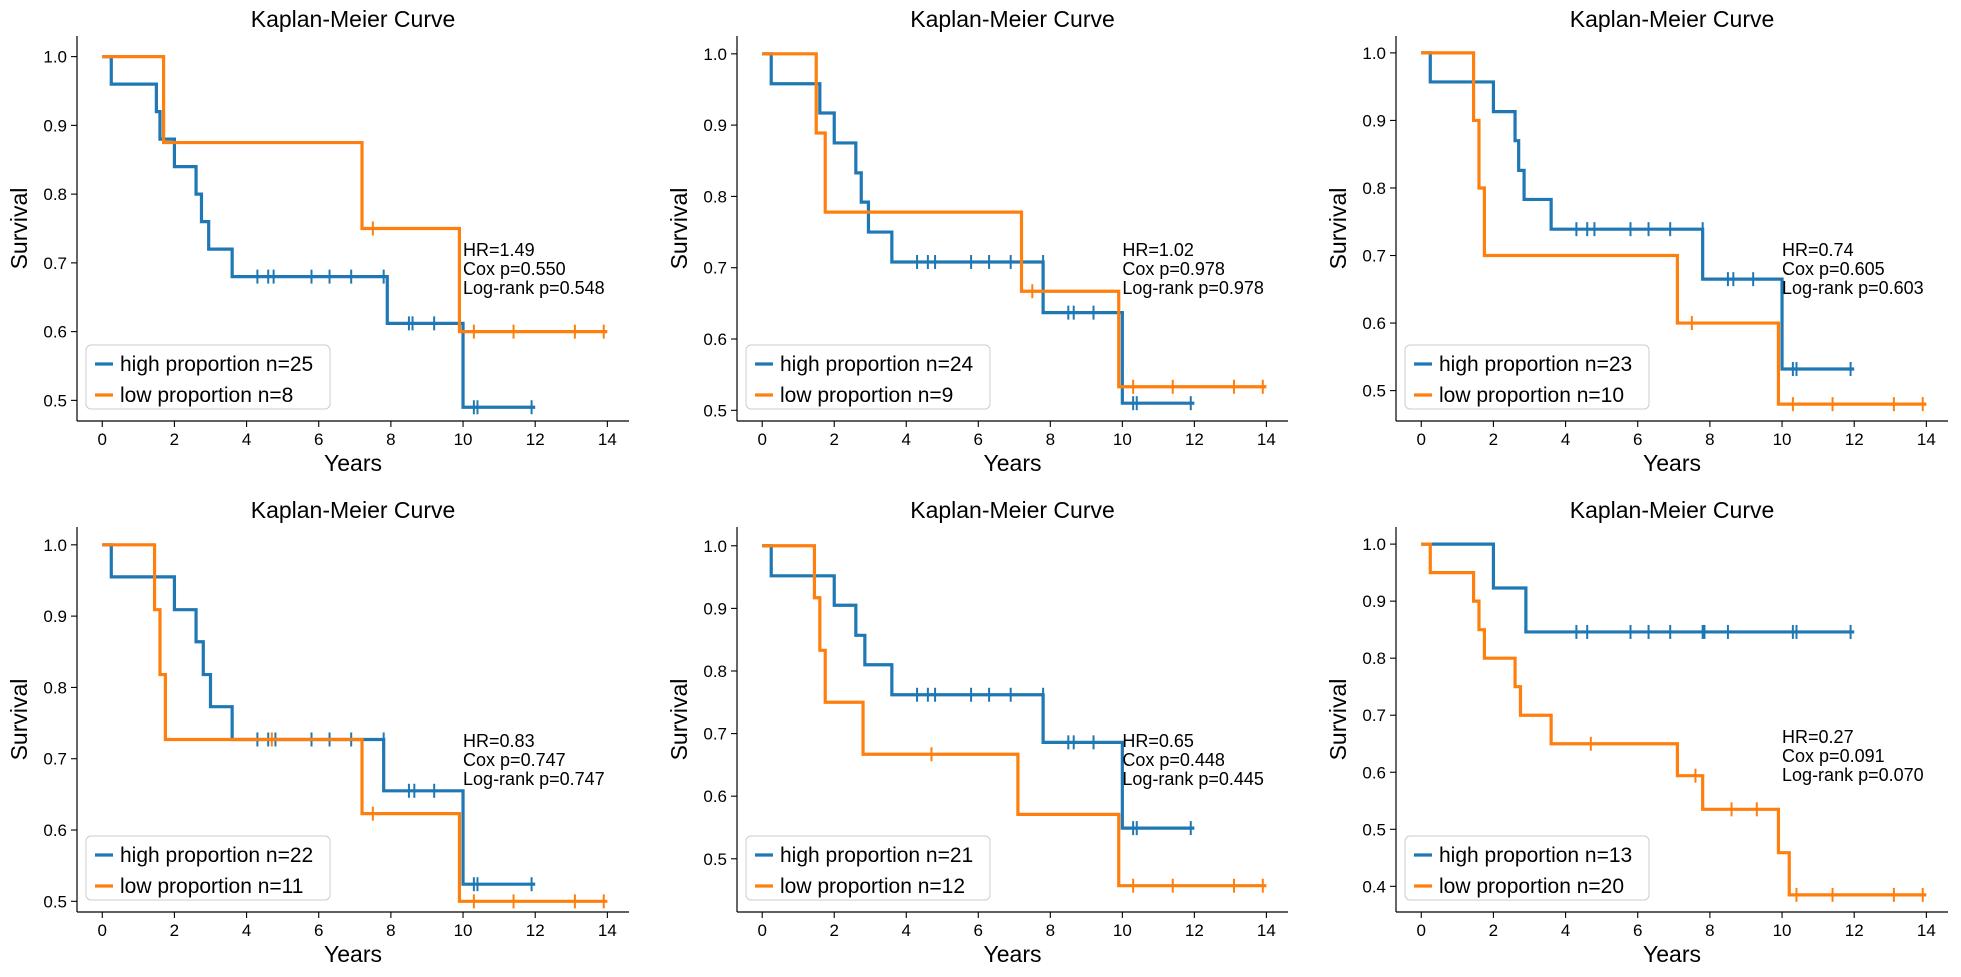 Image resolution: width=1961 pixels, height=977 pixels. I want to click on stat-annotation: HR=1.02, so click(1158, 250).